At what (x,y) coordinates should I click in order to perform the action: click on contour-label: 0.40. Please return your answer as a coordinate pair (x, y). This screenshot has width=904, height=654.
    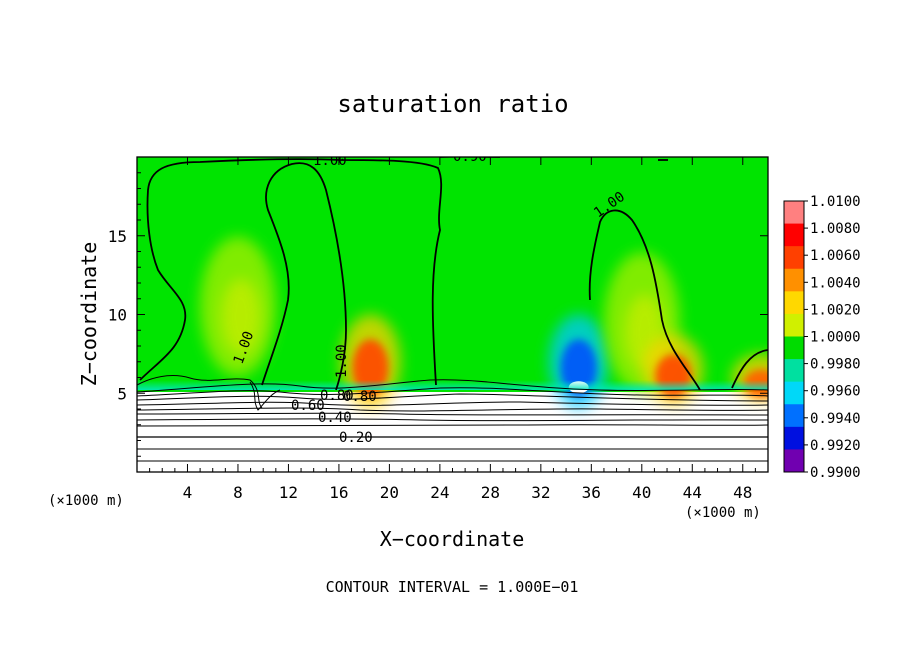
    Looking at the image, I should click on (335, 418).